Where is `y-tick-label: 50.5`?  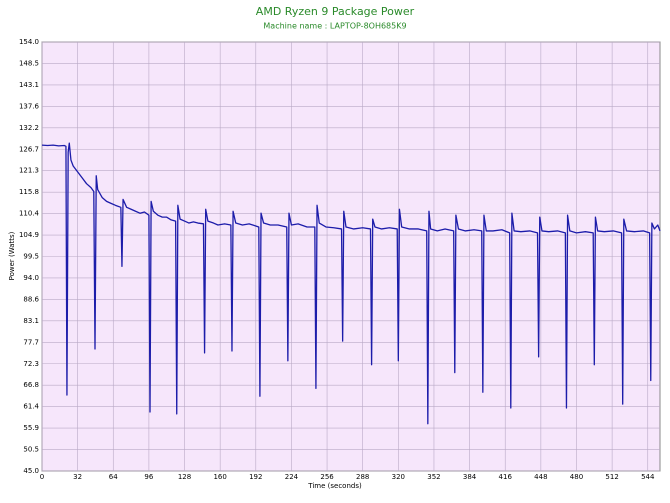
y-tick-label: 50.5 is located at coordinates (31, 450).